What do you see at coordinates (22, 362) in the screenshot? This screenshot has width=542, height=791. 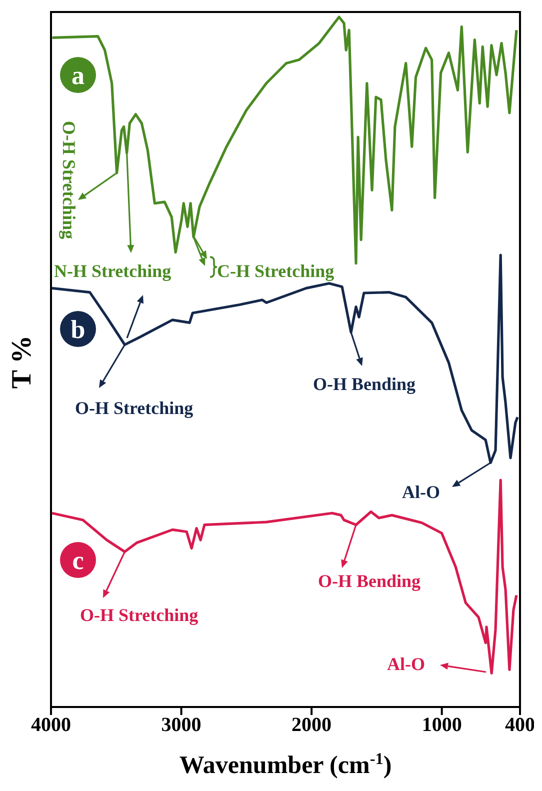 I see `y-axis-title: T %` at bounding box center [22, 362].